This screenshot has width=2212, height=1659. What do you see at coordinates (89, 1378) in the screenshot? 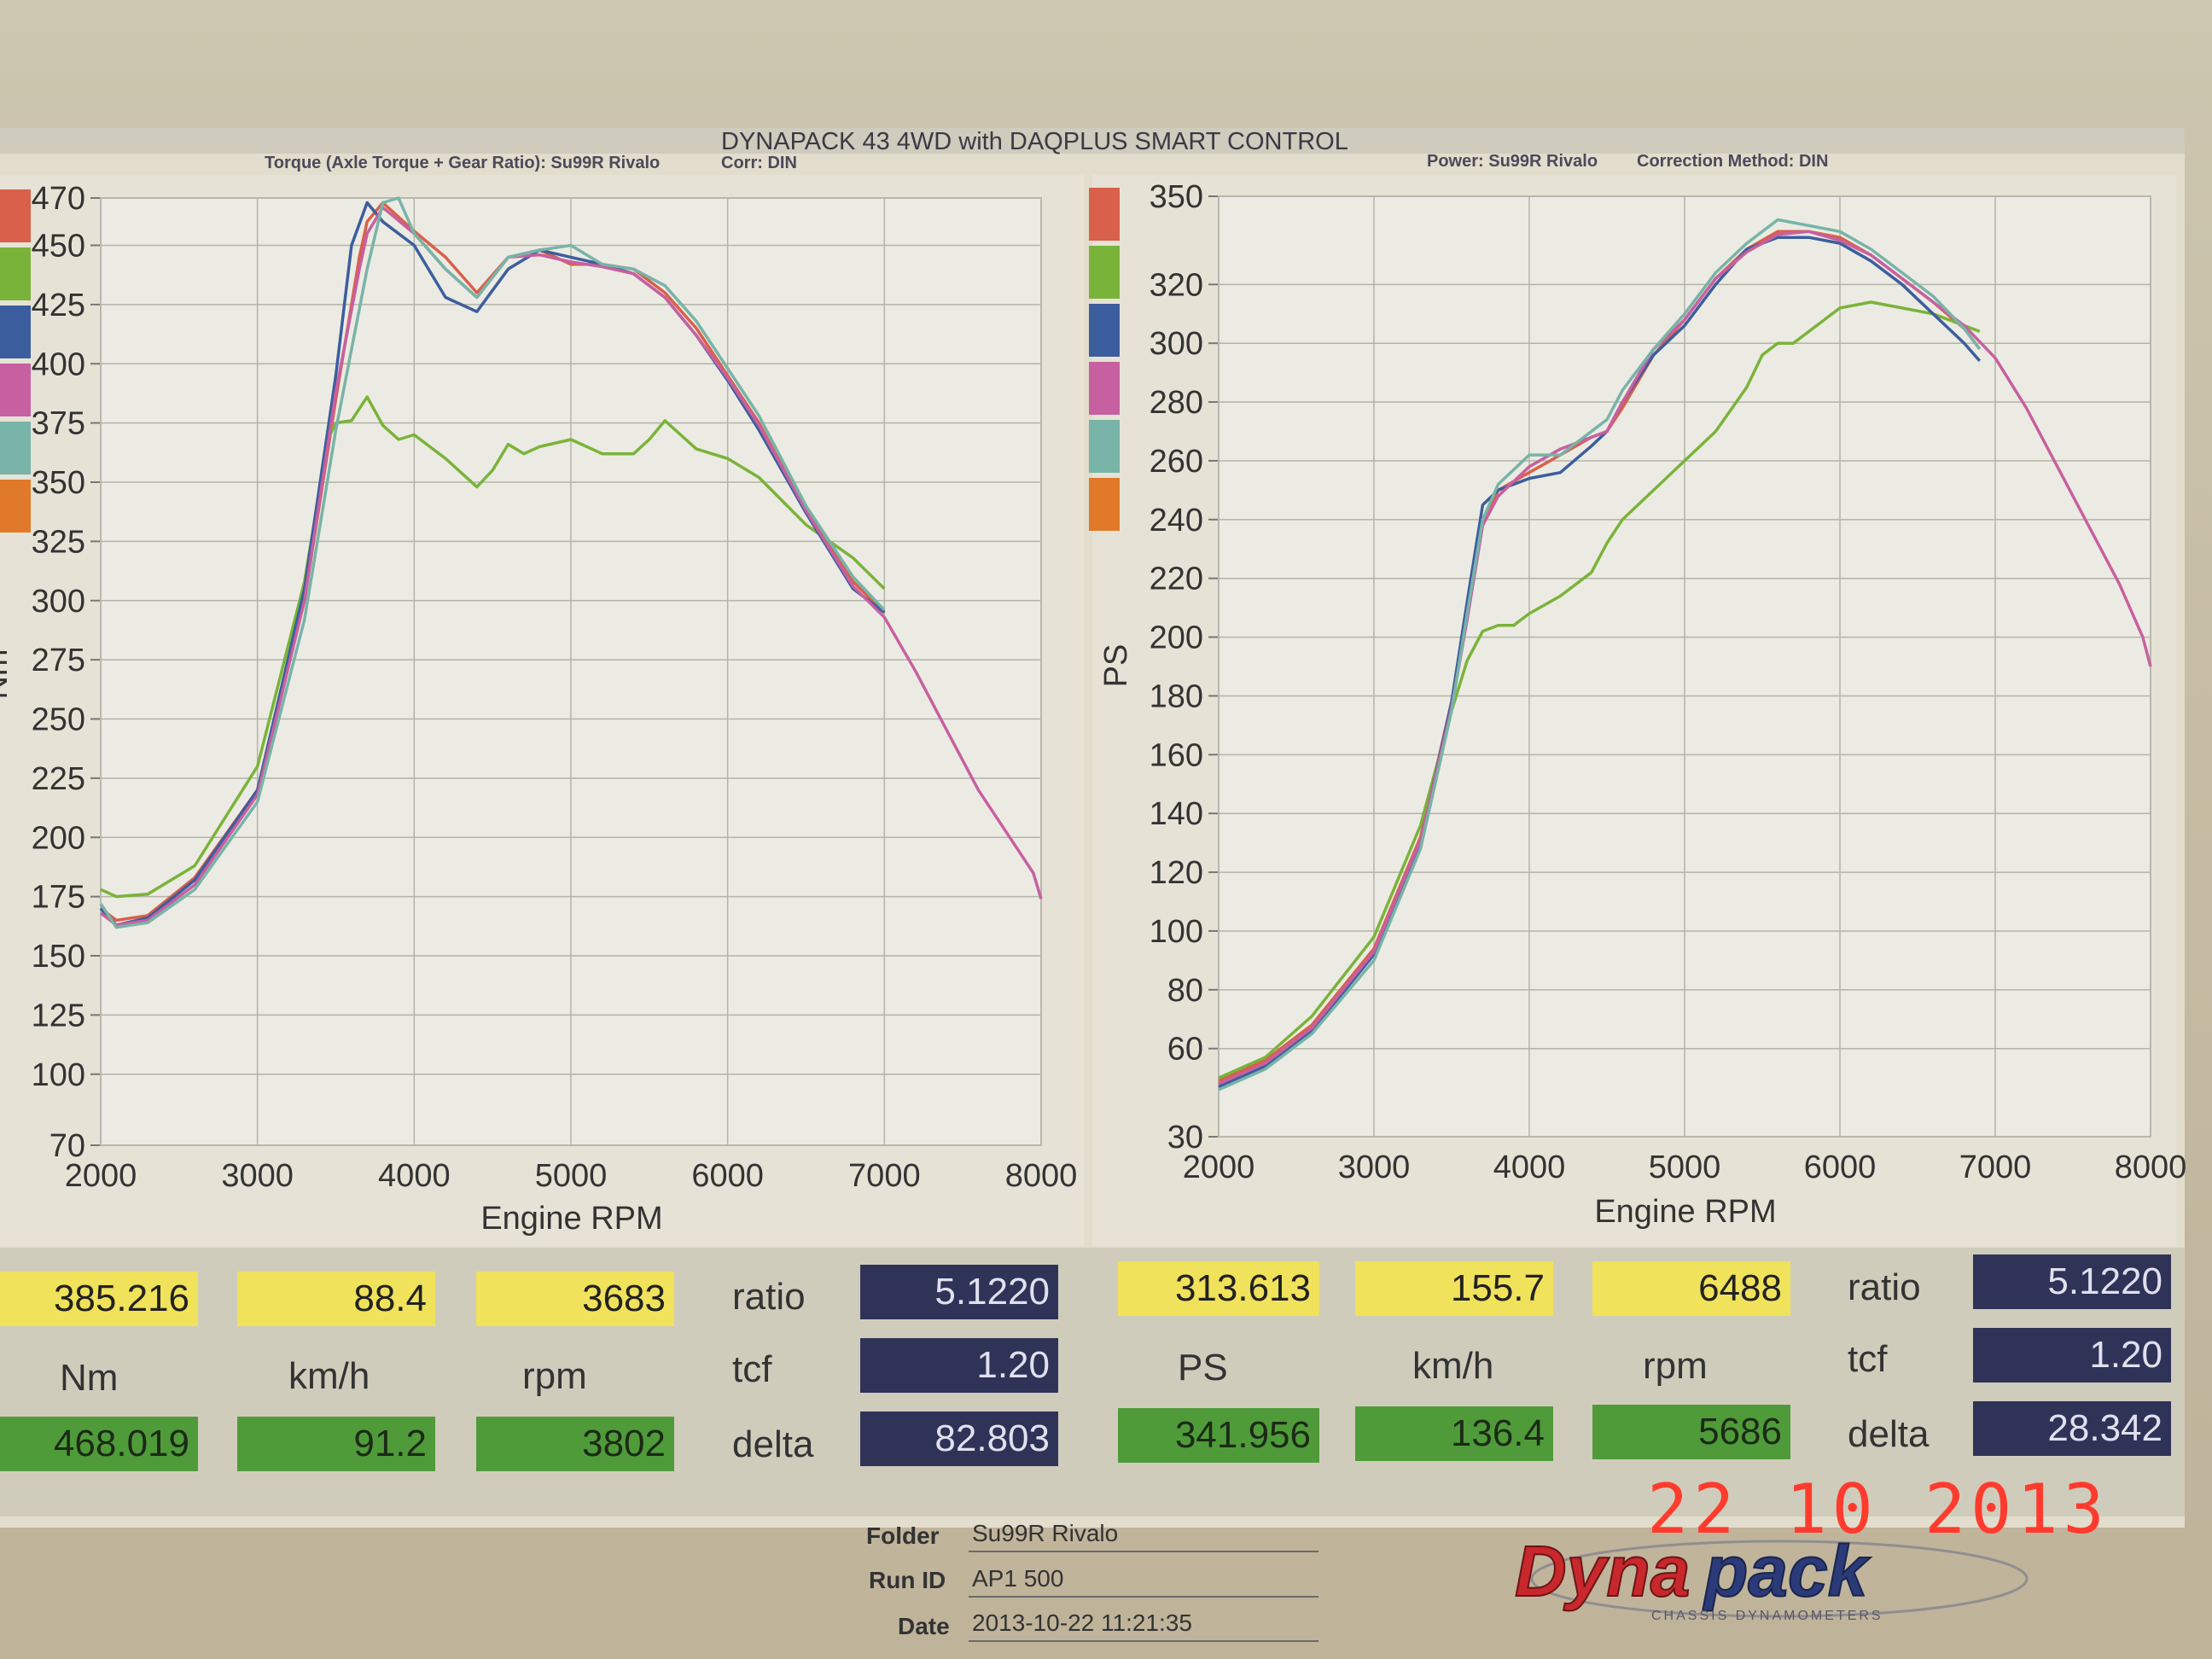
I see `torque-unit-label: Nm` at bounding box center [89, 1378].